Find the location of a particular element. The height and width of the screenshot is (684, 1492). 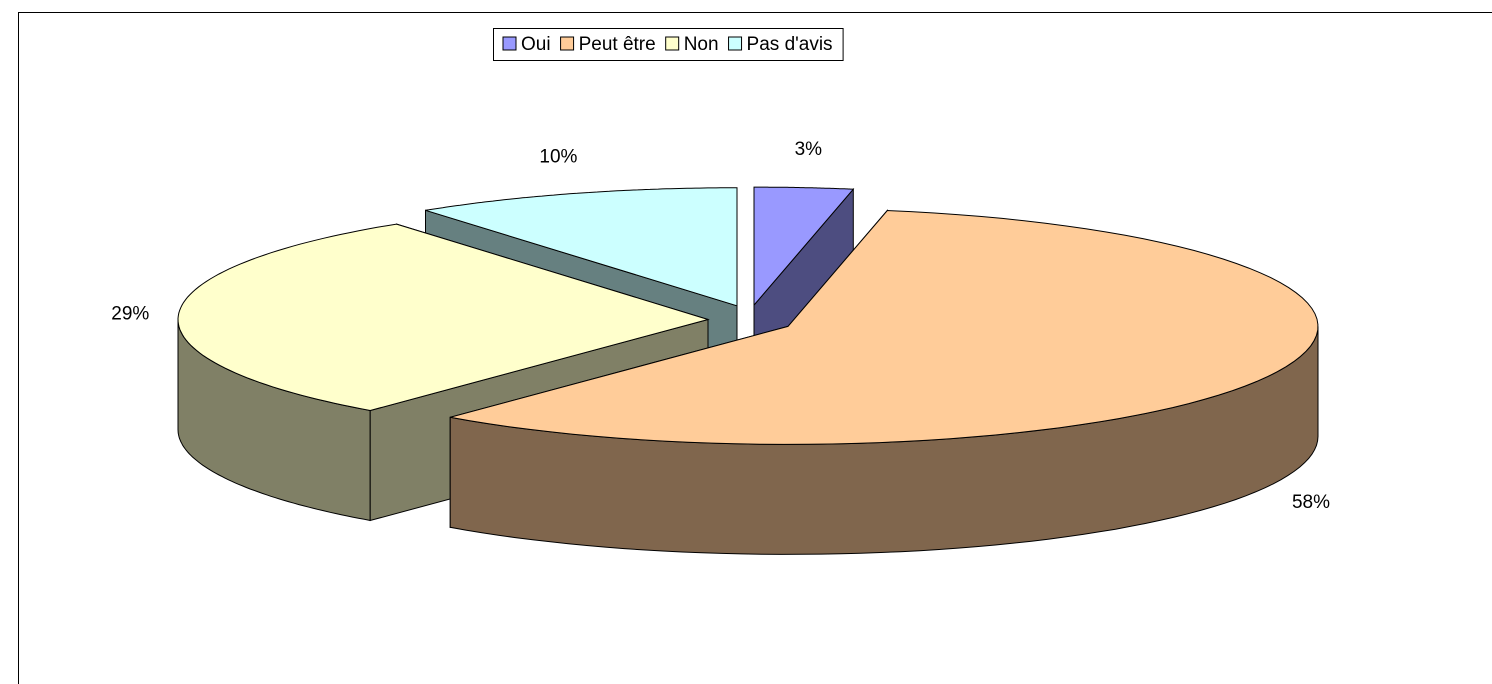

data-label: 3% is located at coordinates (809, 149).